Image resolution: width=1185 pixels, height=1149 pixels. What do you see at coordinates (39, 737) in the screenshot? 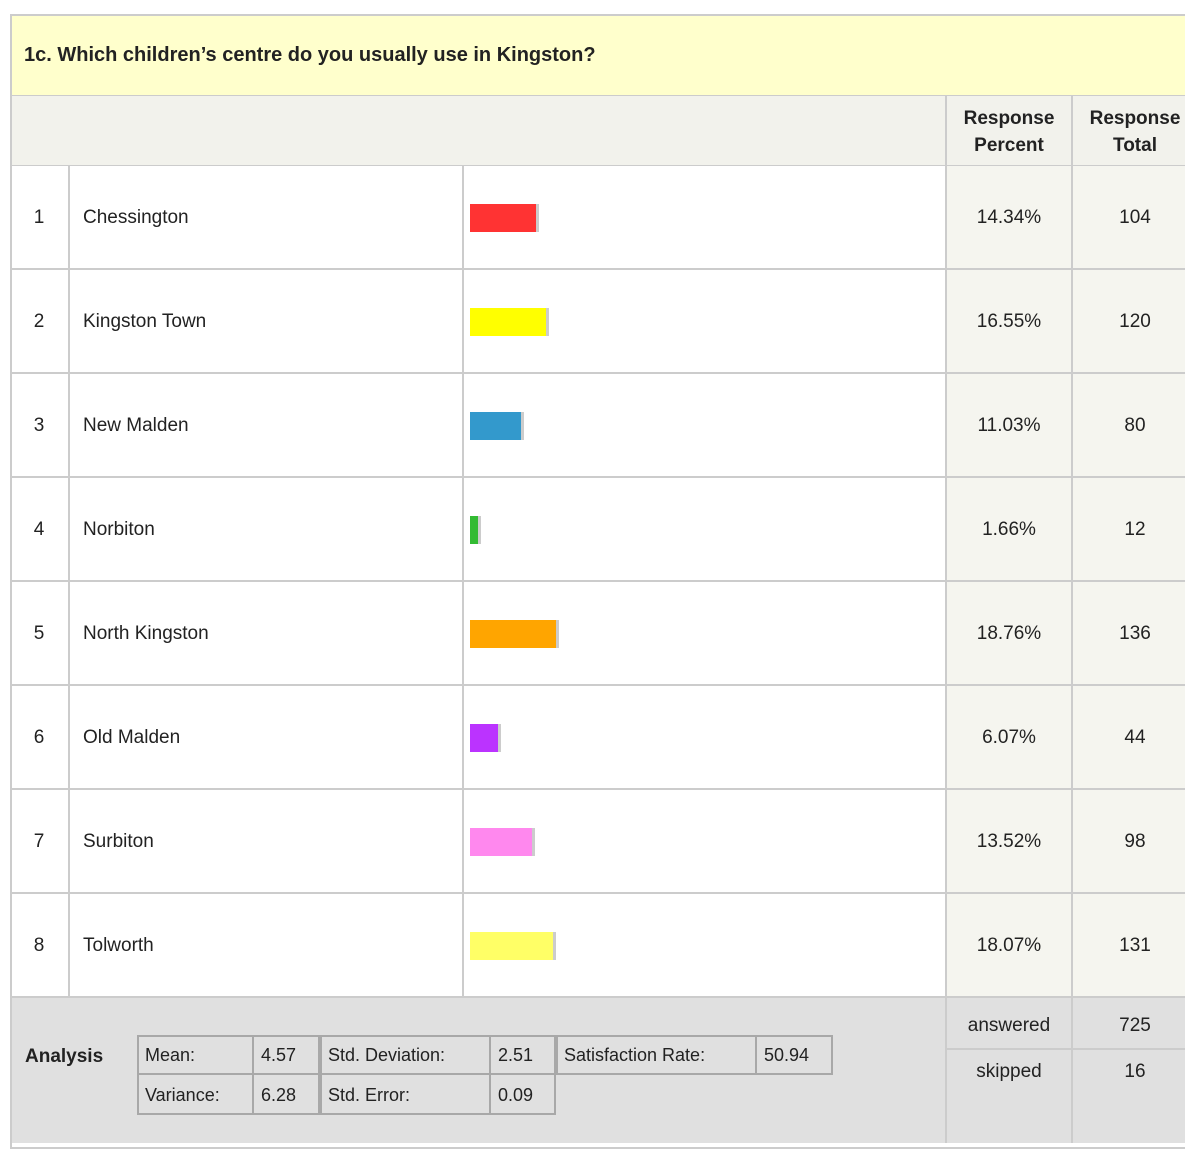
I see `row-number: 6` at bounding box center [39, 737].